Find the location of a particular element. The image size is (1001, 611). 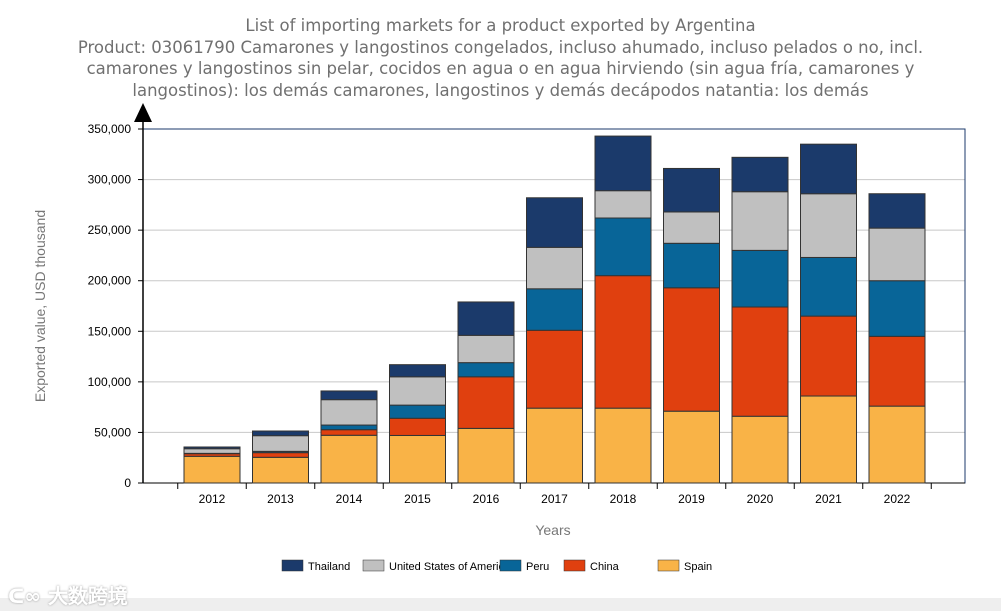

x-tick-label: 2022 is located at coordinates (897, 499).